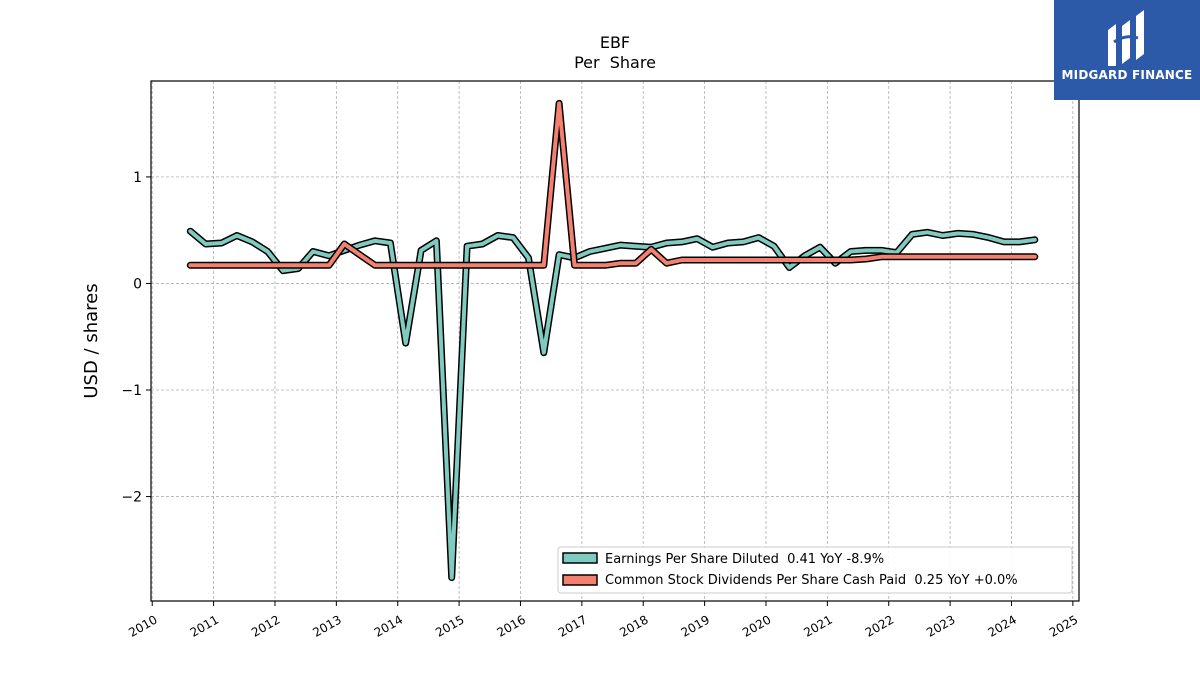  What do you see at coordinates (580, 580) in the screenshot?
I see `legend-swatch-dividends` at bounding box center [580, 580].